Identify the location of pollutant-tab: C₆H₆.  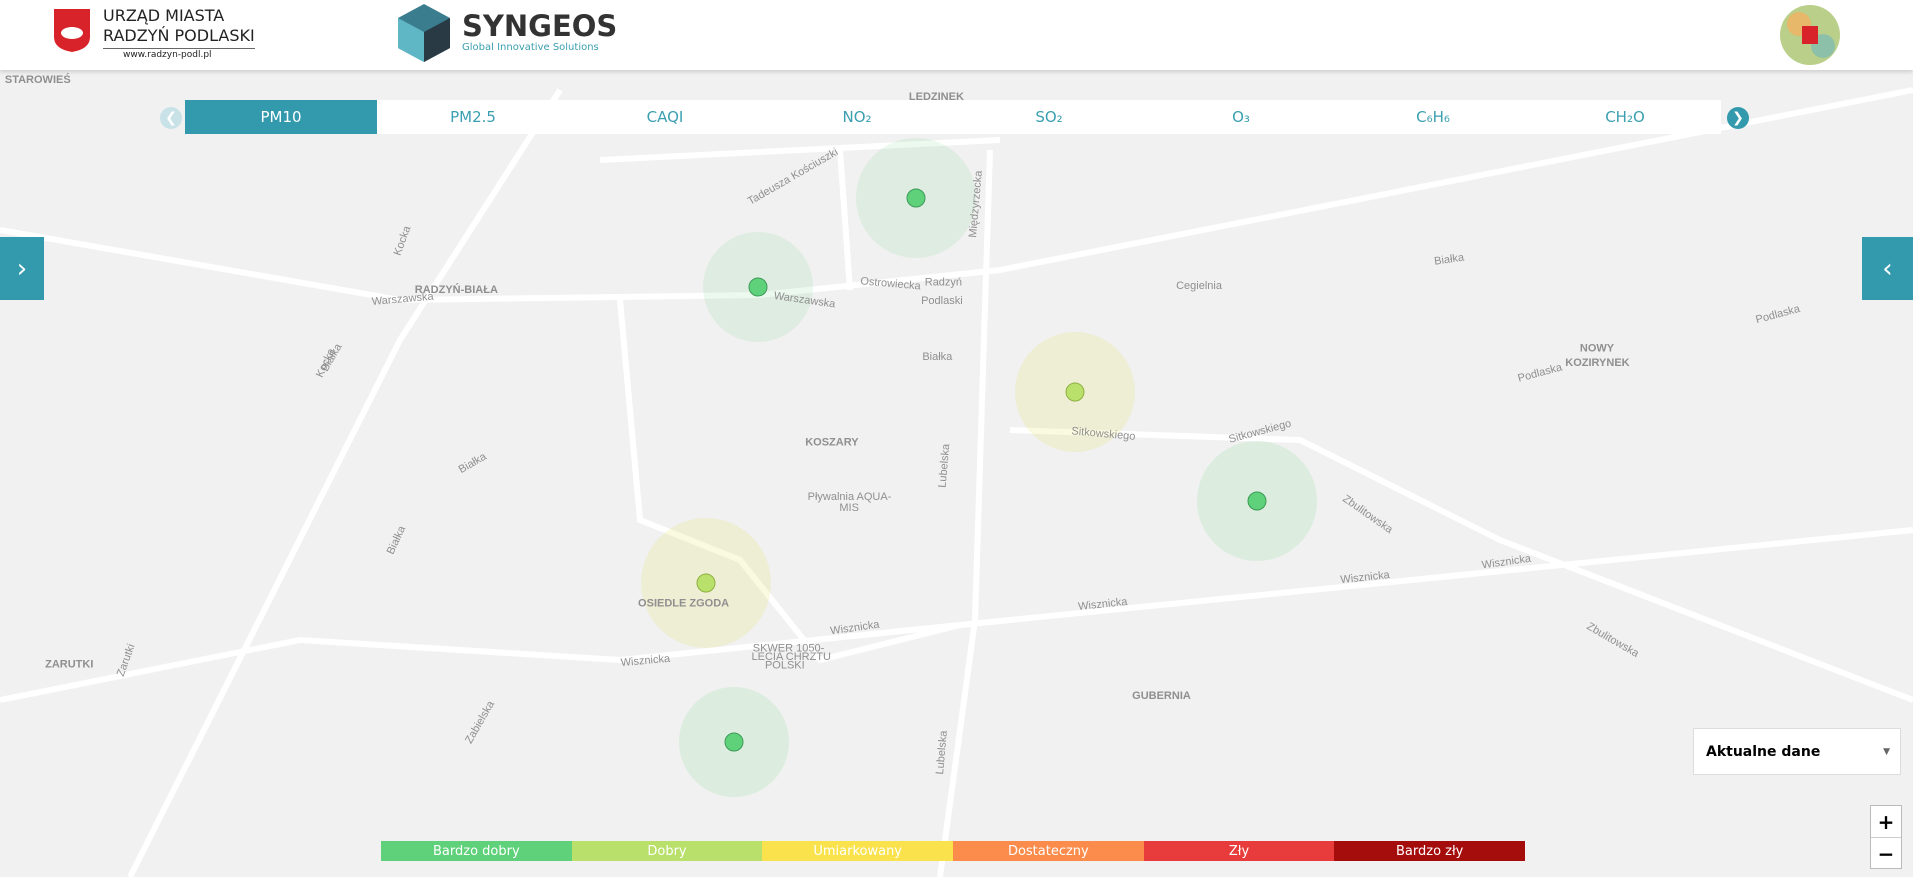
(1433, 117).